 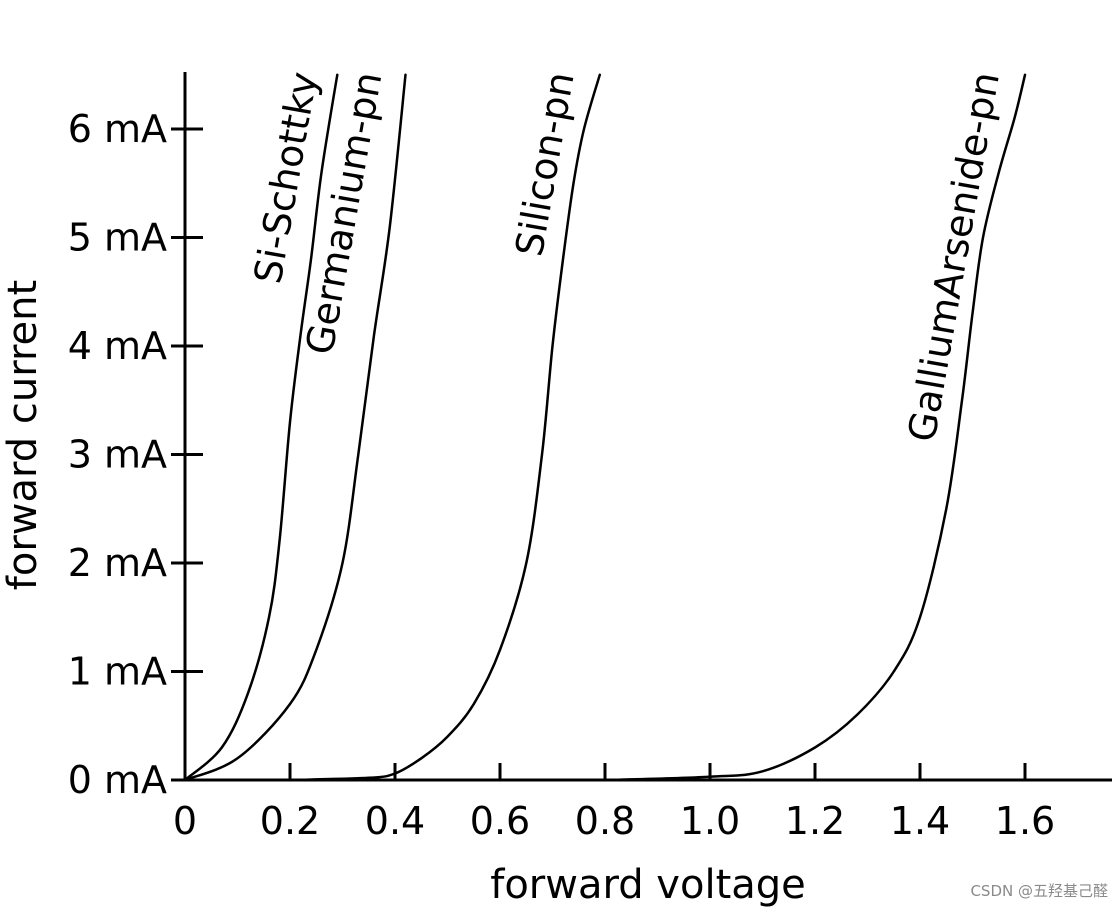 What do you see at coordinates (1039, 891) in the screenshot?
I see `watermark: CSDN @五羟基己醛` at bounding box center [1039, 891].